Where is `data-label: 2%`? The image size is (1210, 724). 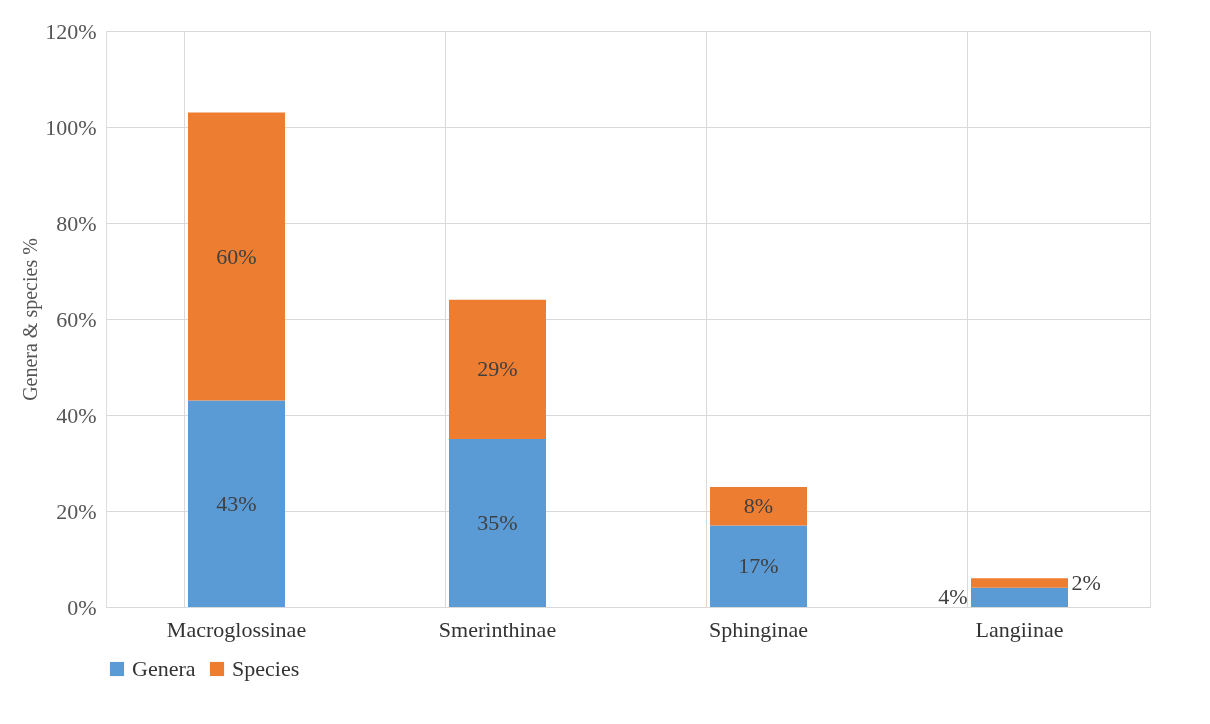
data-label: 2% is located at coordinates (1086, 582).